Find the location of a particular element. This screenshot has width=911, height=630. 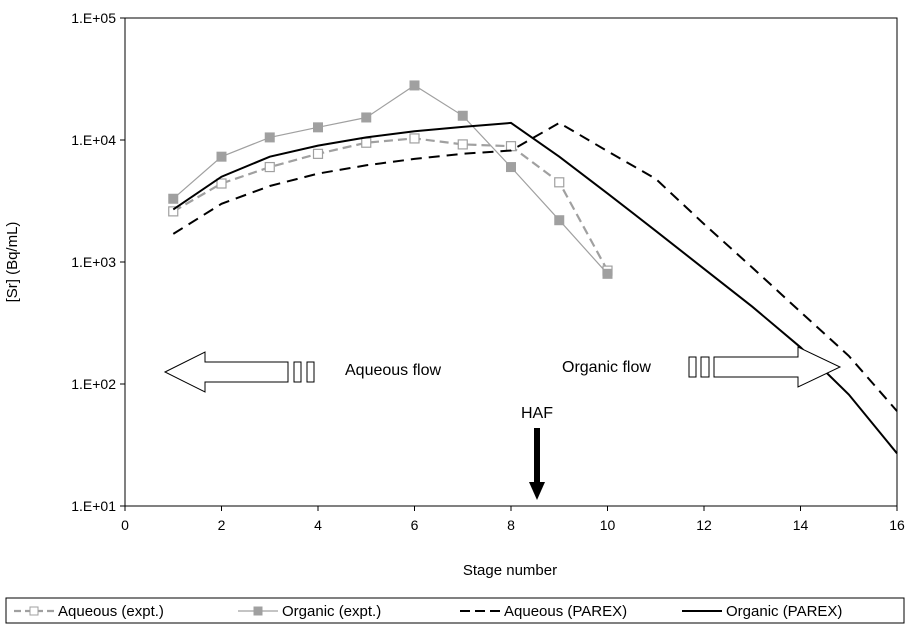

x-tick-label: 4 is located at coordinates (318, 525).